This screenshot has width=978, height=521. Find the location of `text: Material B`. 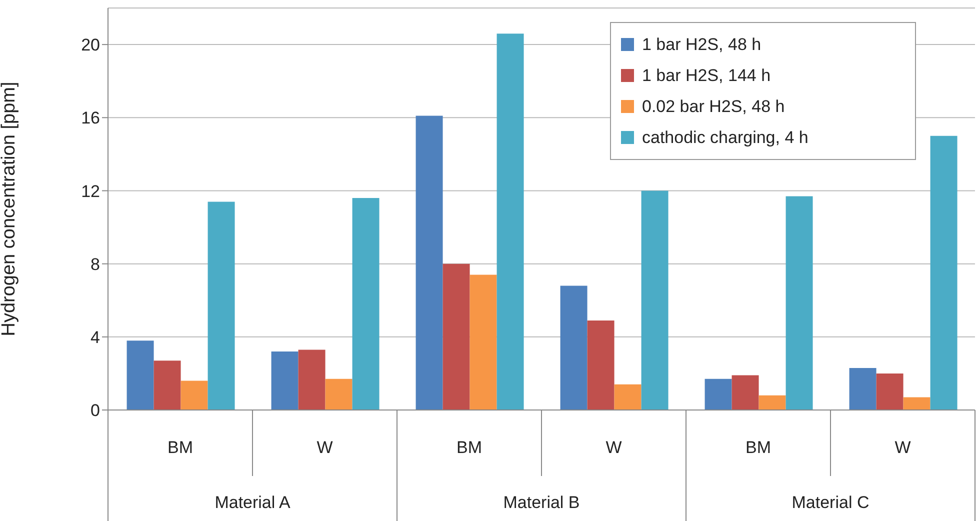

text: Material B is located at coordinates (541, 502).